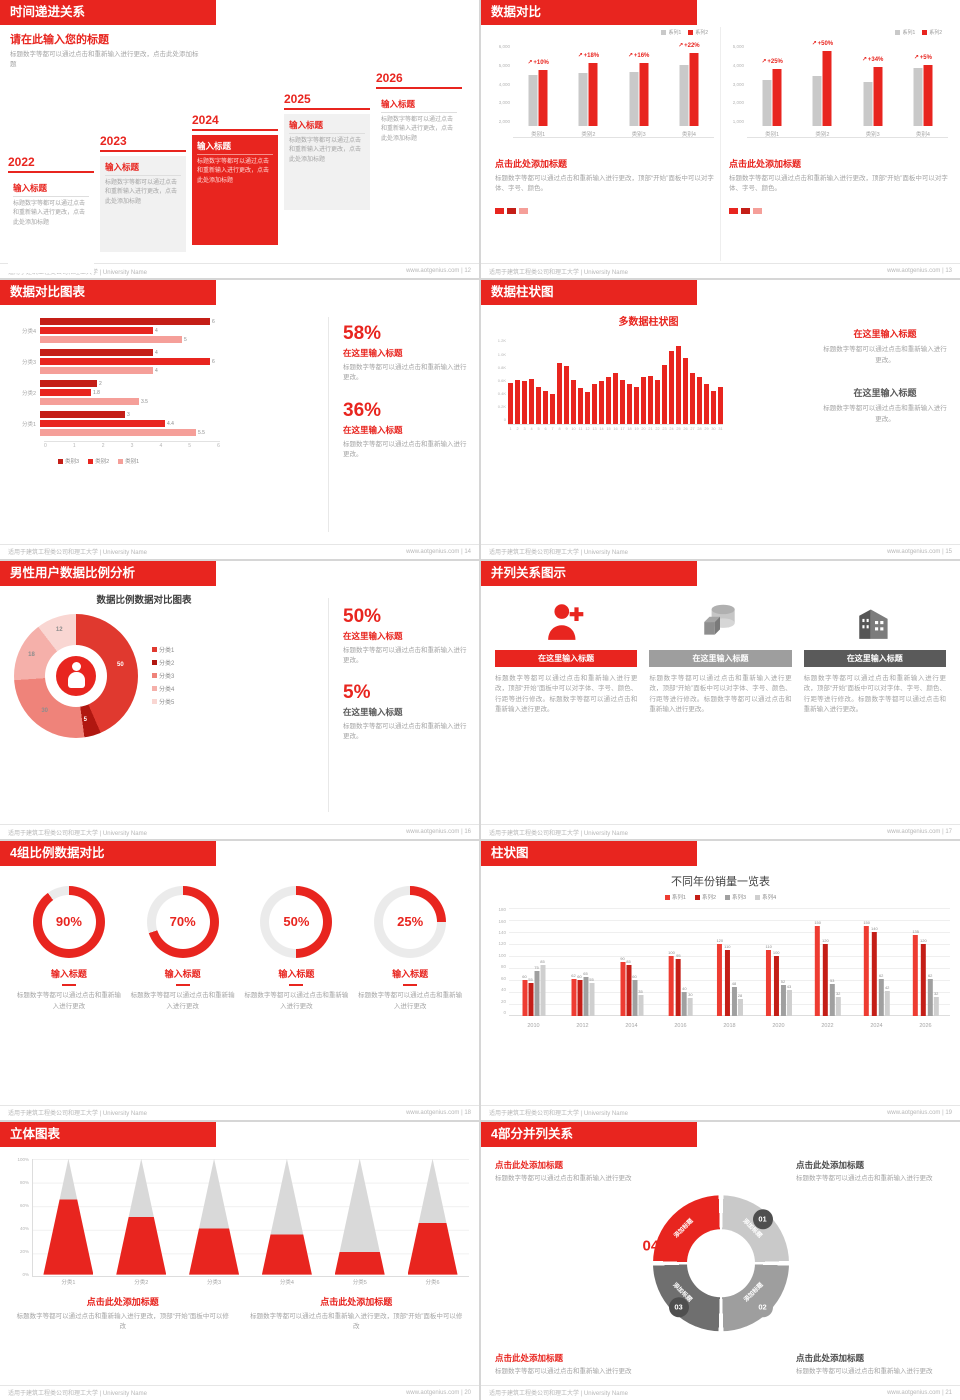  Describe the element at coordinates (45, 711) in the screenshot. I see `value-label: 30` at that location.